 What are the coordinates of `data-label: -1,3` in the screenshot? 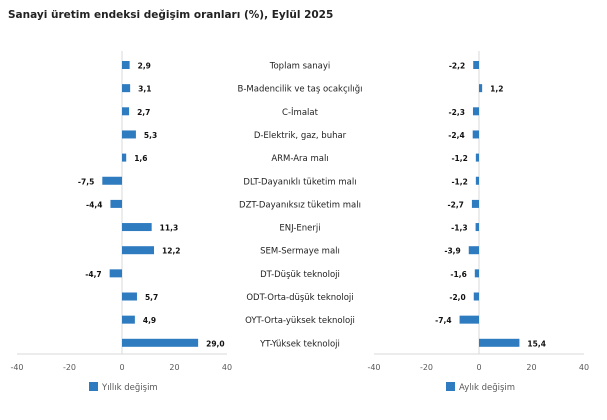 It's located at (459, 228).